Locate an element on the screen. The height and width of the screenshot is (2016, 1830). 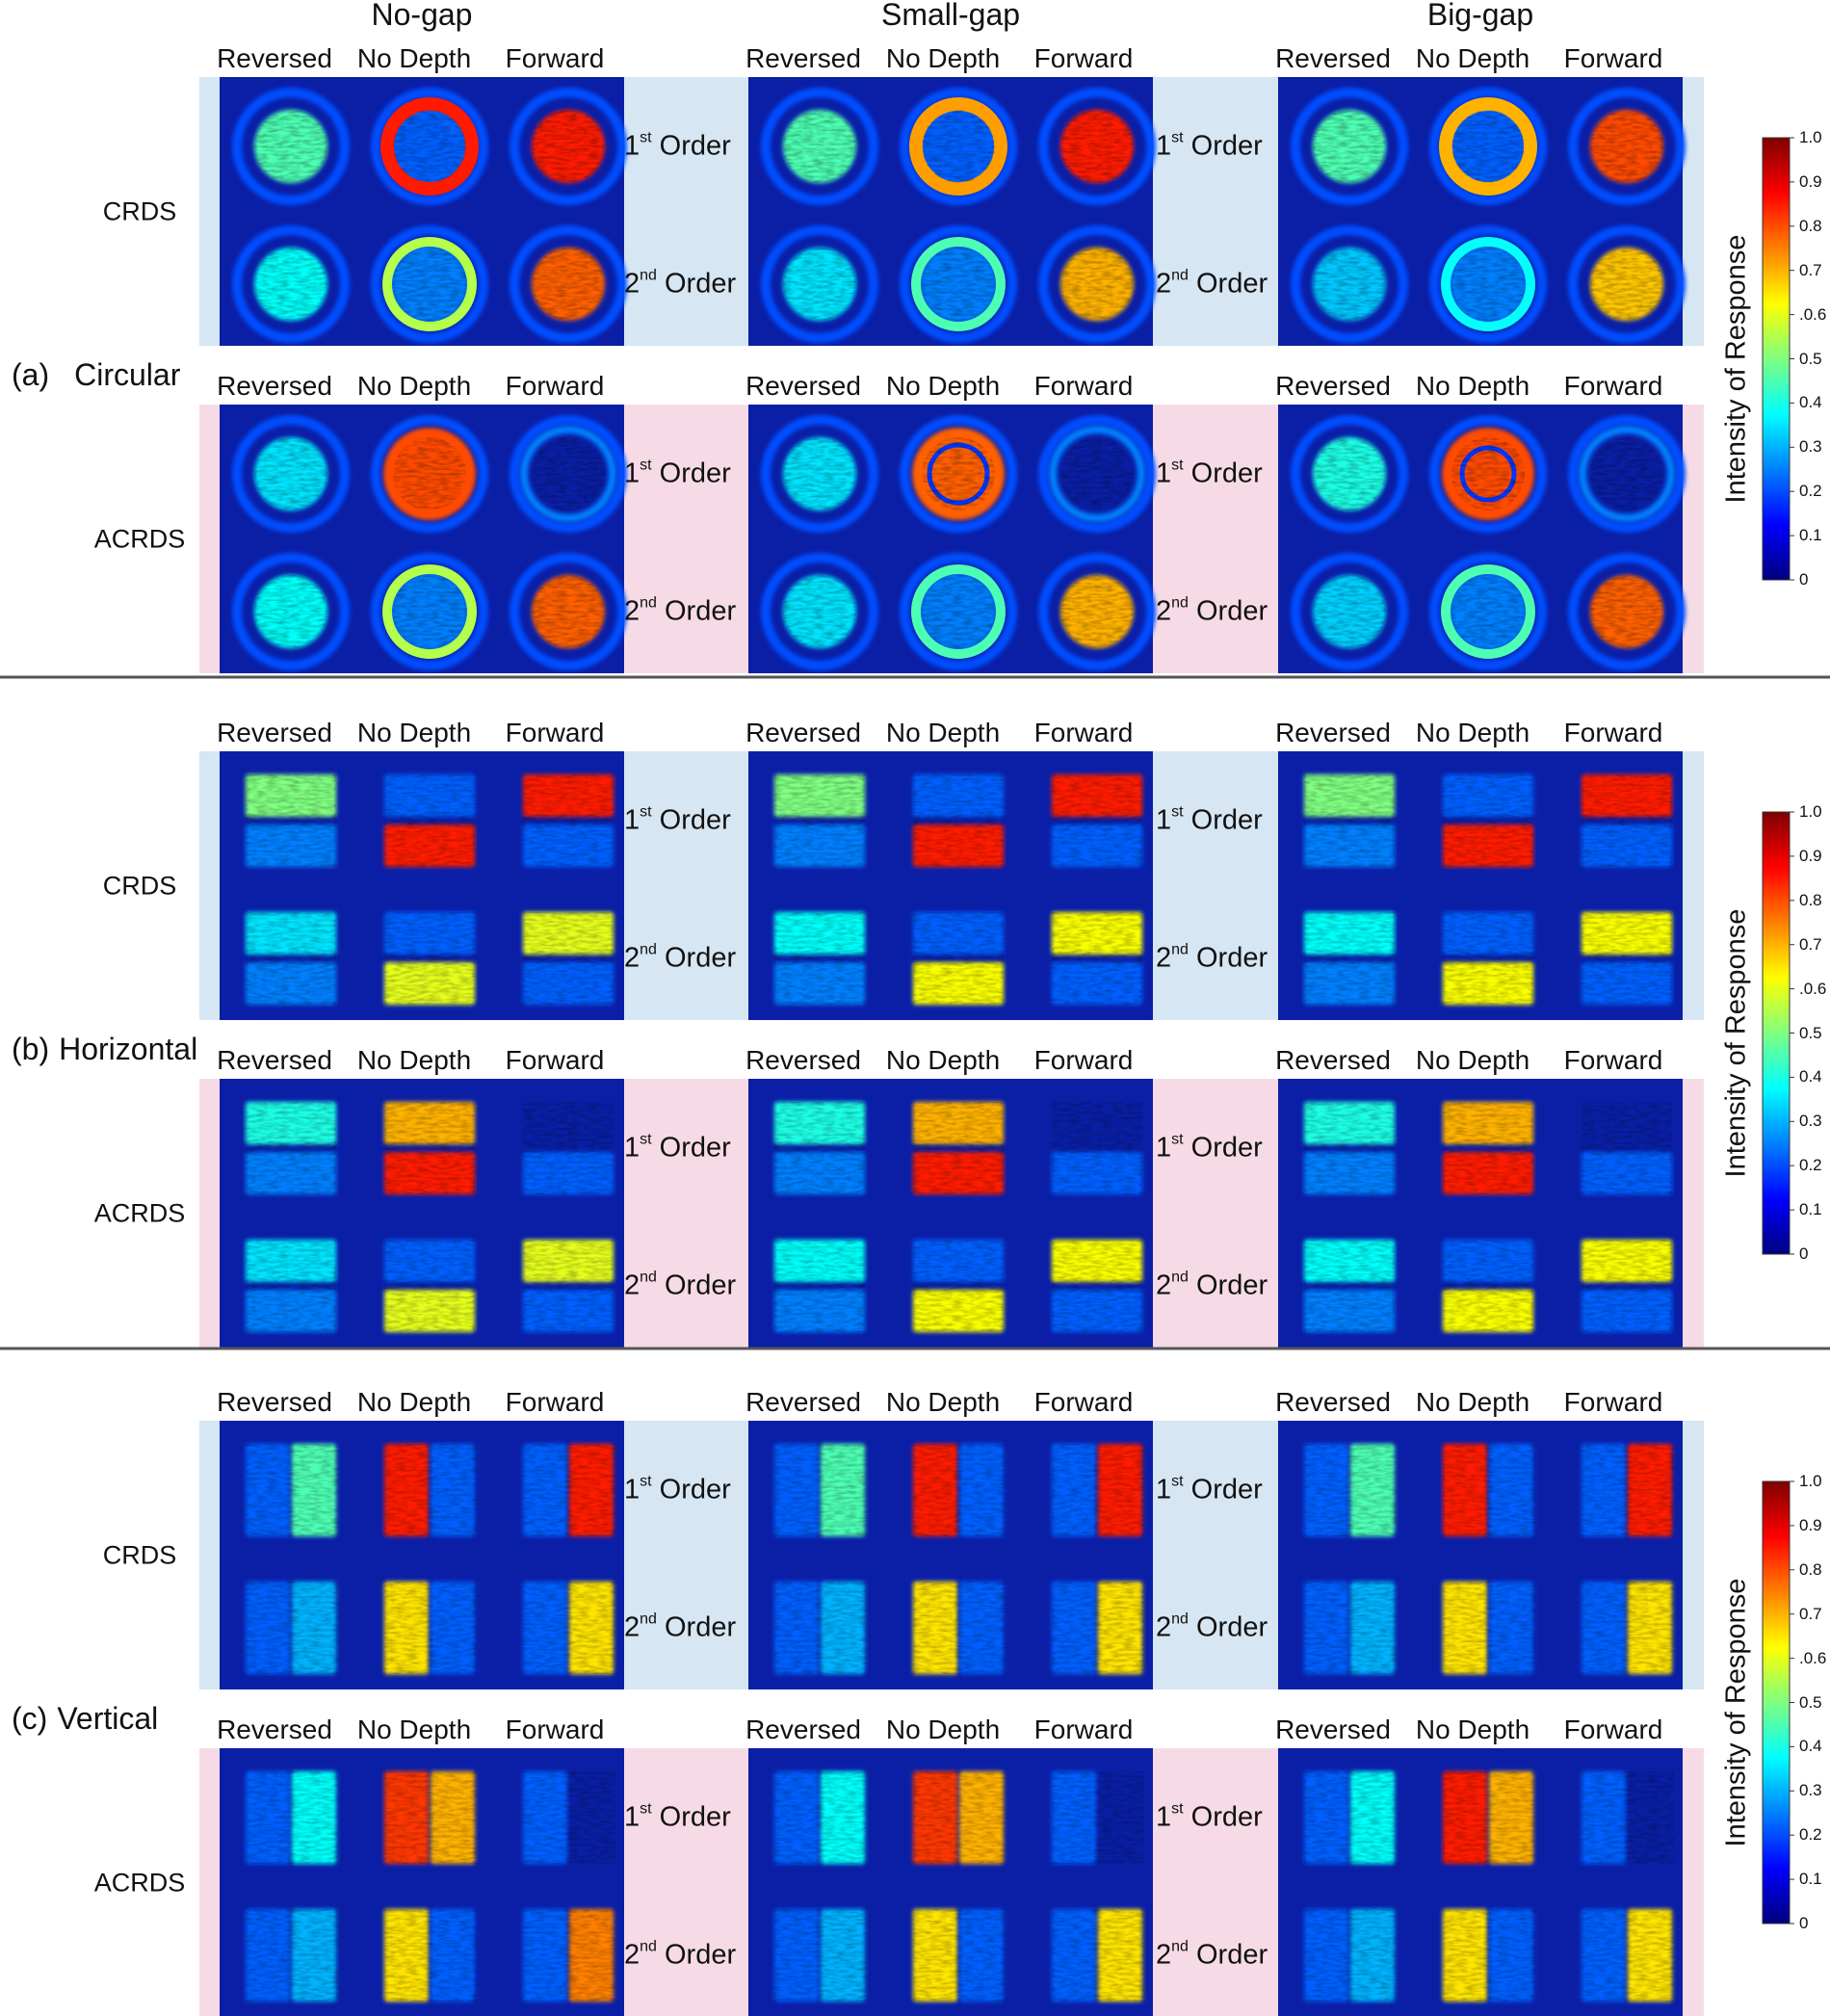
colorbar-title: Intensity of Response is located at coordinates (1736, 1712).